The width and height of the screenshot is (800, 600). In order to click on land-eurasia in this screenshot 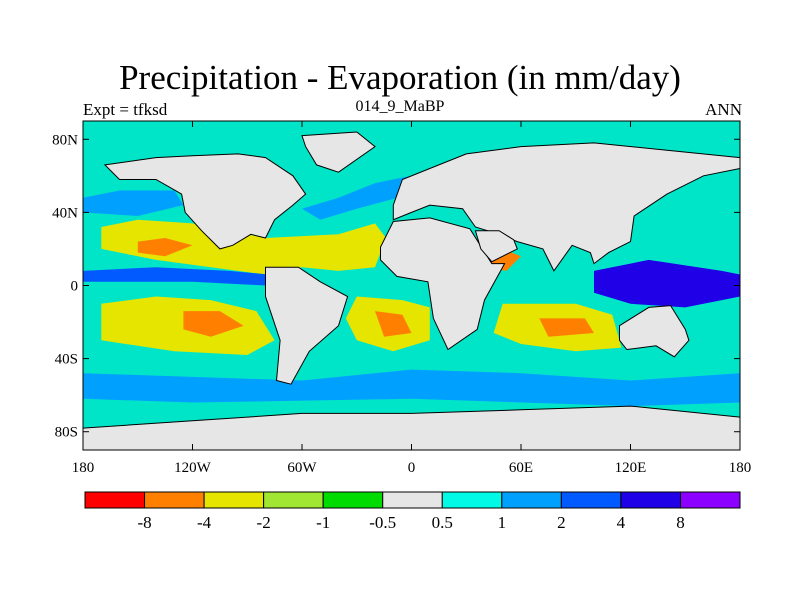, I will do `click(566, 207)`.